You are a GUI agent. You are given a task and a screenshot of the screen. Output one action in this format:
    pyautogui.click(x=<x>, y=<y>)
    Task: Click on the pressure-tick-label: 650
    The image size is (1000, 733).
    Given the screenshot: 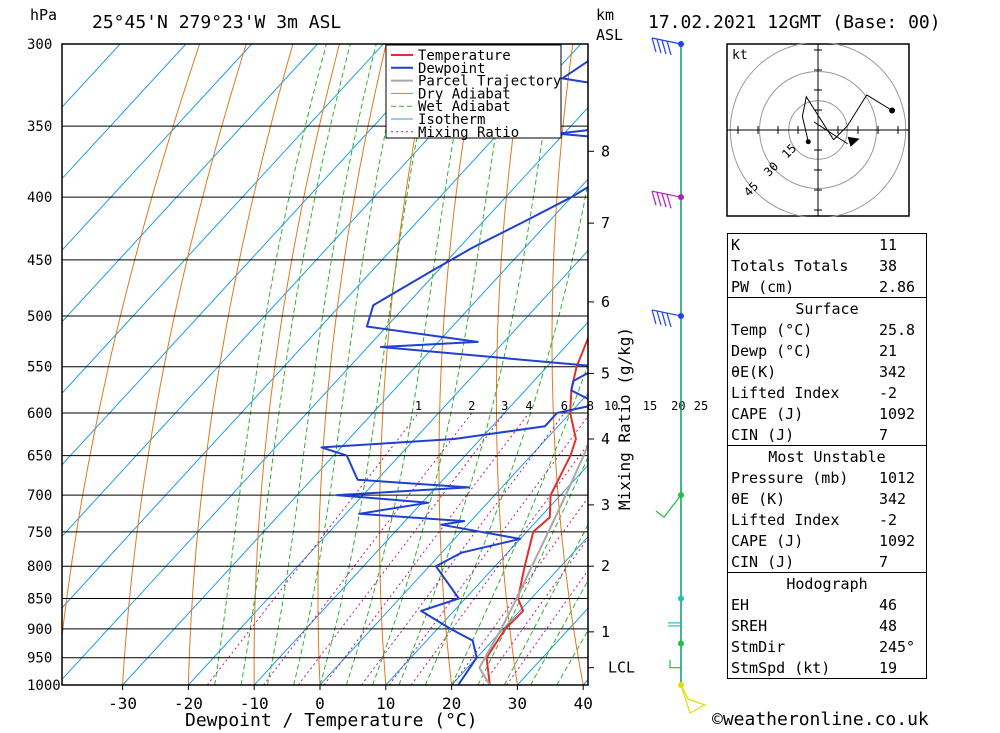 What is the action you would take?
    pyautogui.click(x=39, y=457)
    